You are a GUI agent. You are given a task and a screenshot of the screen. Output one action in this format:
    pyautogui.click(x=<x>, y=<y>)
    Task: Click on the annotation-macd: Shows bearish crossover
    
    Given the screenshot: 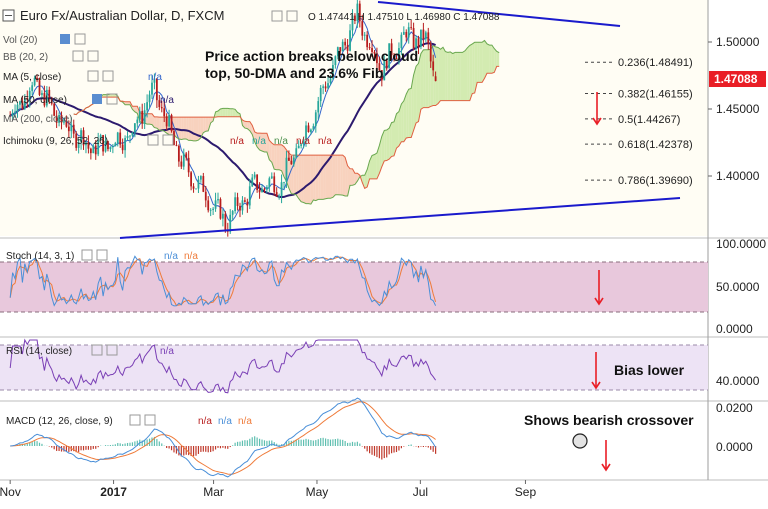 What is the action you would take?
    pyautogui.click(x=609, y=420)
    